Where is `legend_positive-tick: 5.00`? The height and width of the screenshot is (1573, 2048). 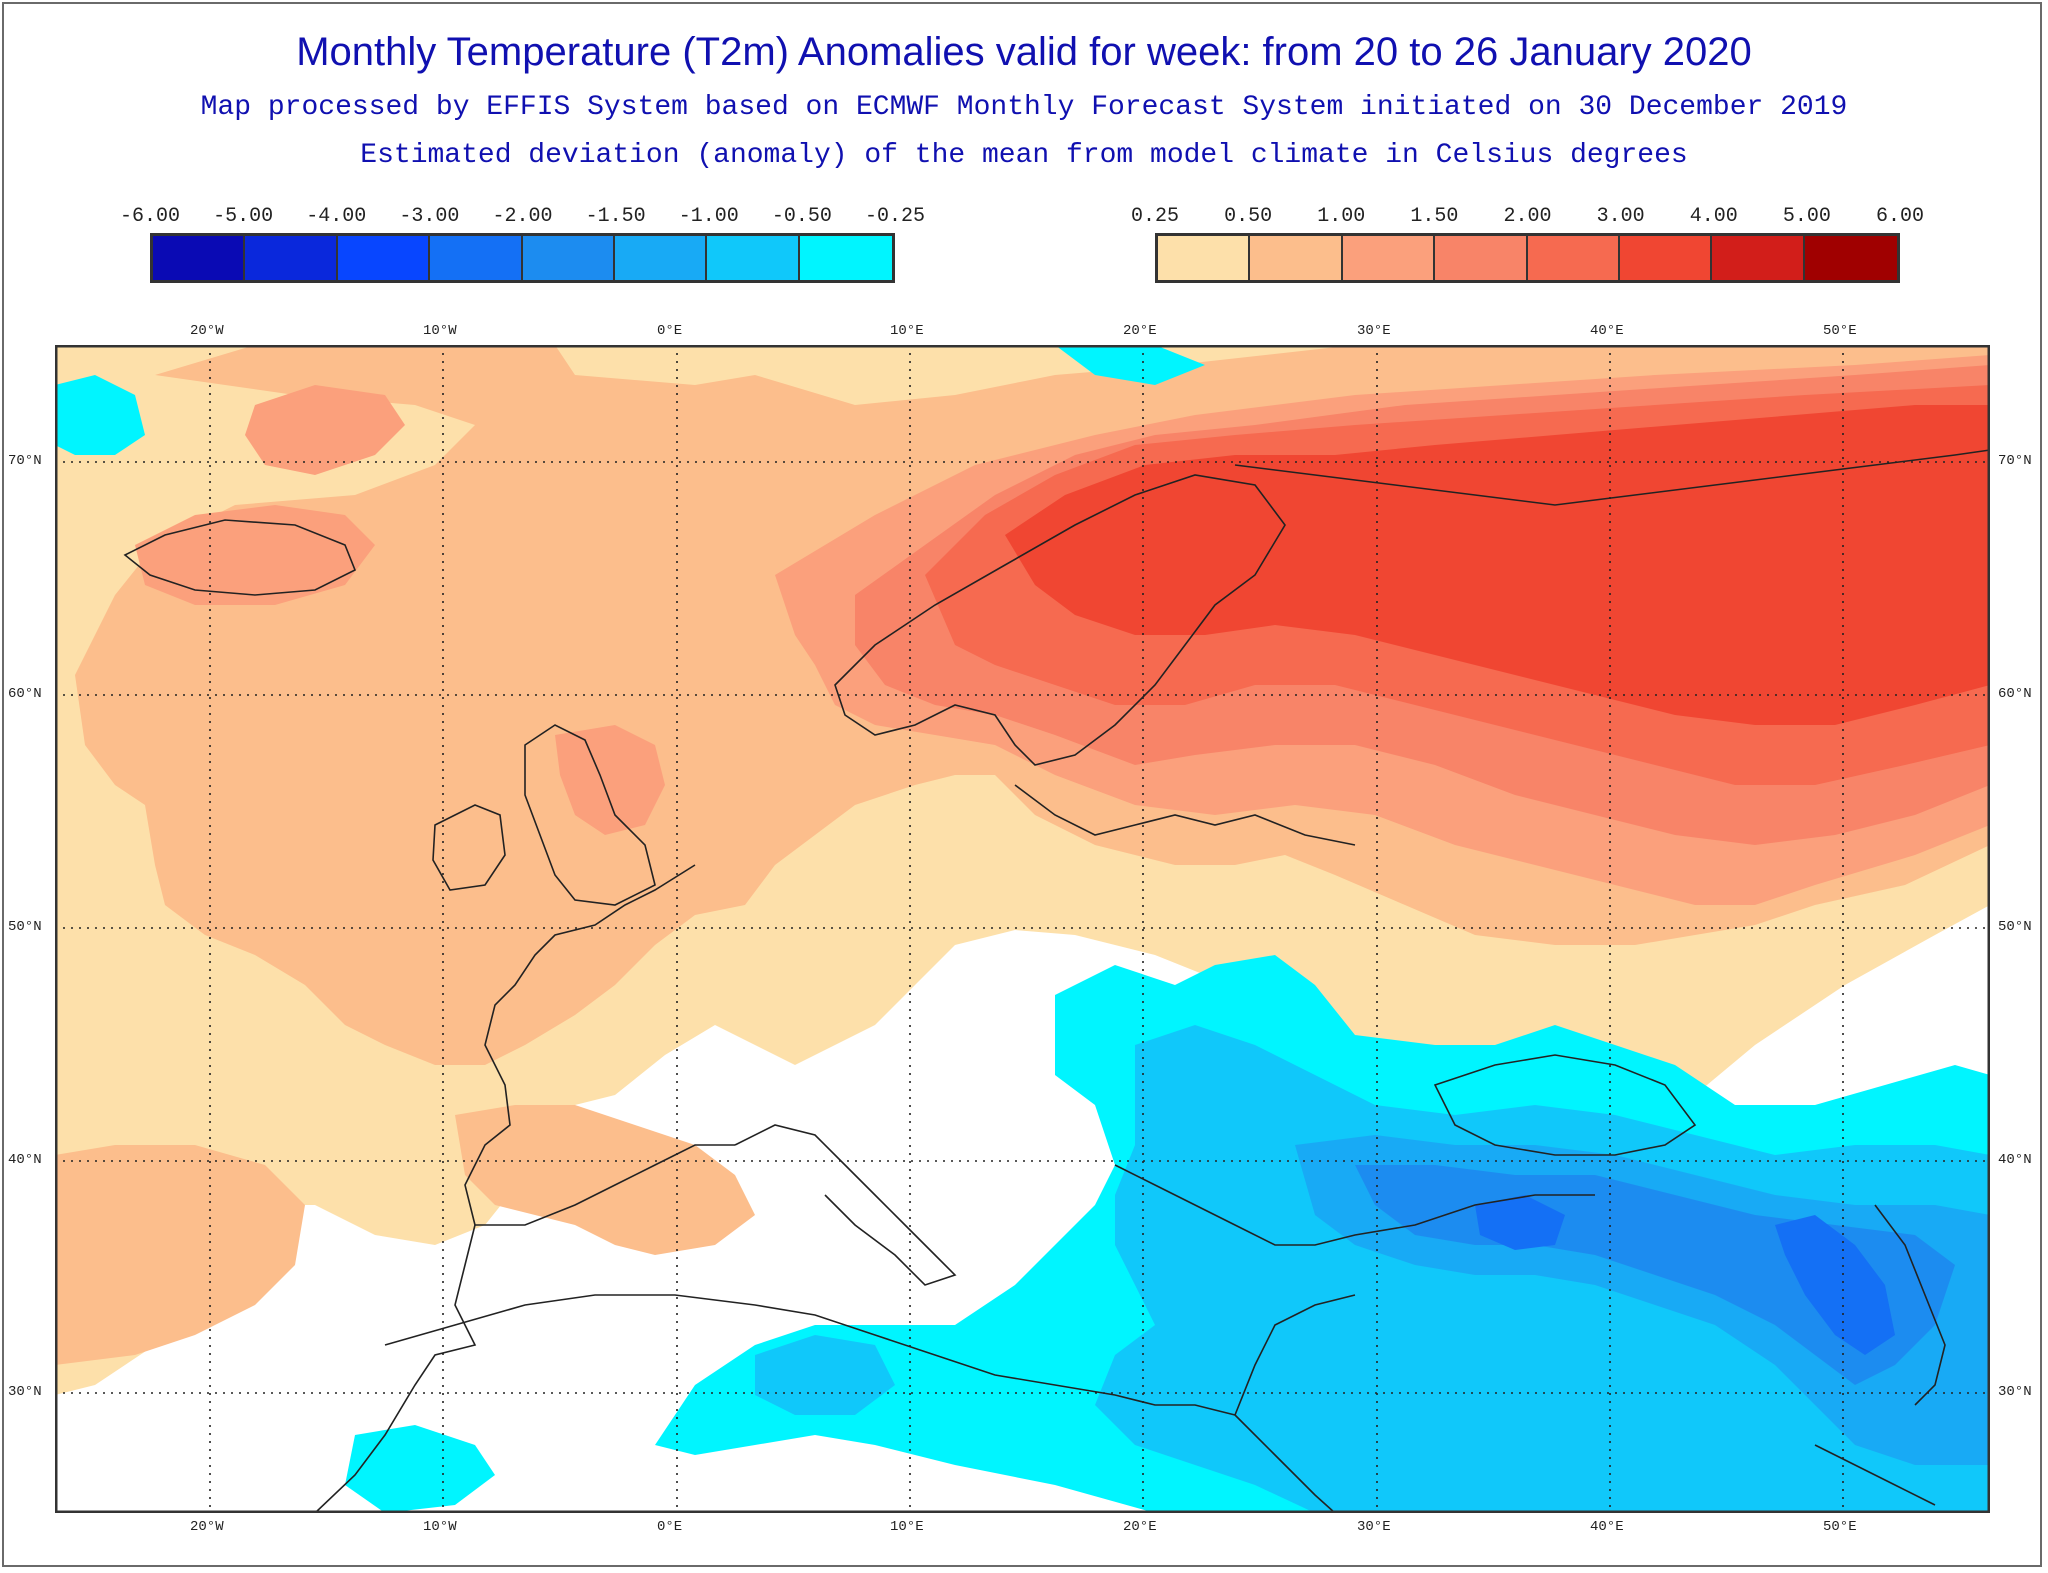
legend_positive-tick: 5.00 is located at coordinates (1806, 216).